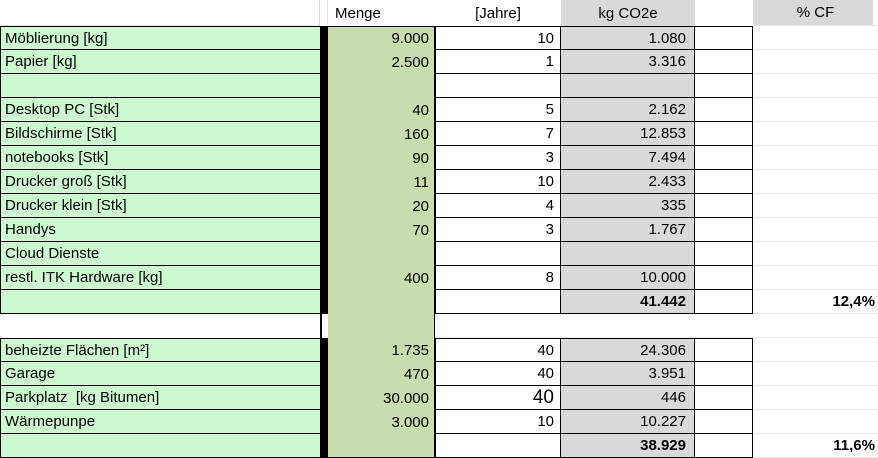  What do you see at coordinates (160, 374) in the screenshot?
I see `label-cell: Garage` at bounding box center [160, 374].